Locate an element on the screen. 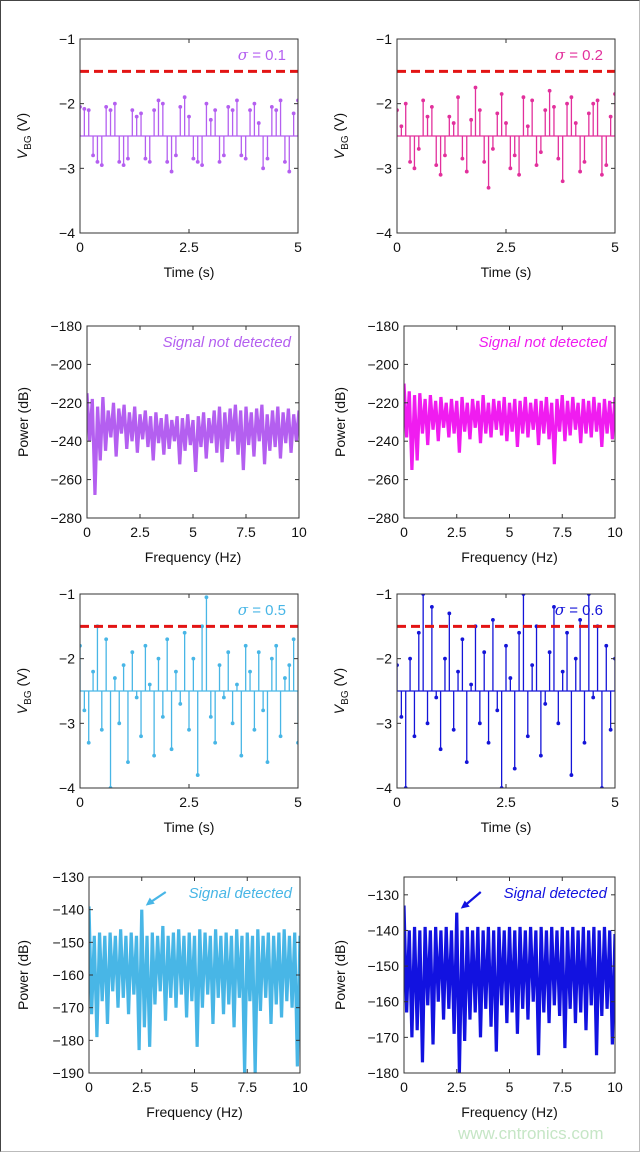  y-tick-label: −170 is located at coordinates (68, 1008).